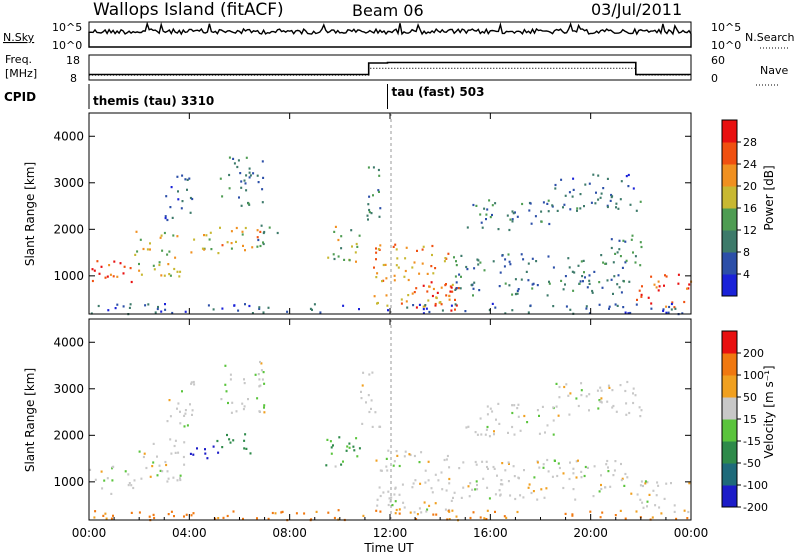 The image size is (800, 554). What do you see at coordinates (68, 389) in the screenshot?
I see `y-tick-label: 3000` at bounding box center [68, 389].